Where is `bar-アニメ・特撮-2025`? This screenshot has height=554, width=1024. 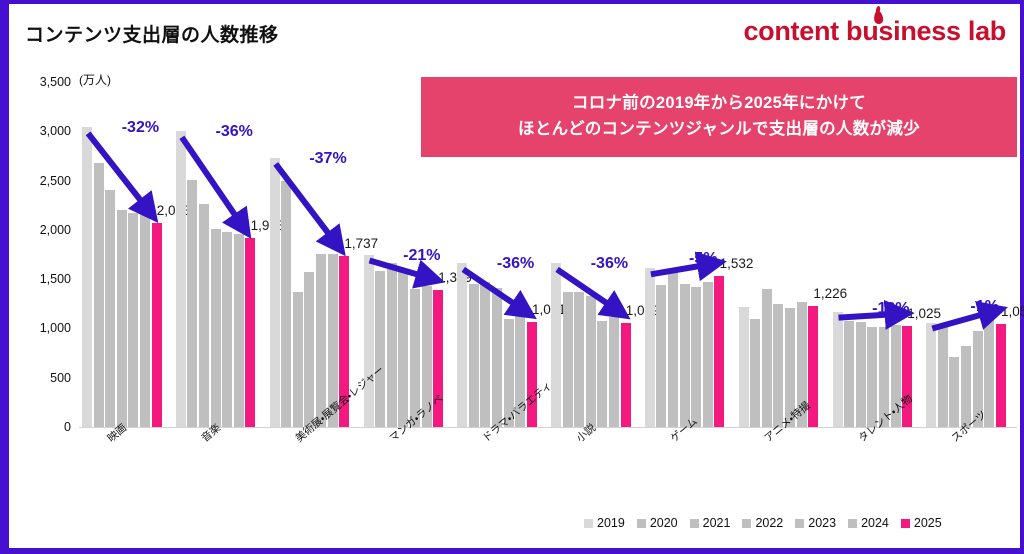 bar-アニメ・特撮-2025 is located at coordinates (813, 366).